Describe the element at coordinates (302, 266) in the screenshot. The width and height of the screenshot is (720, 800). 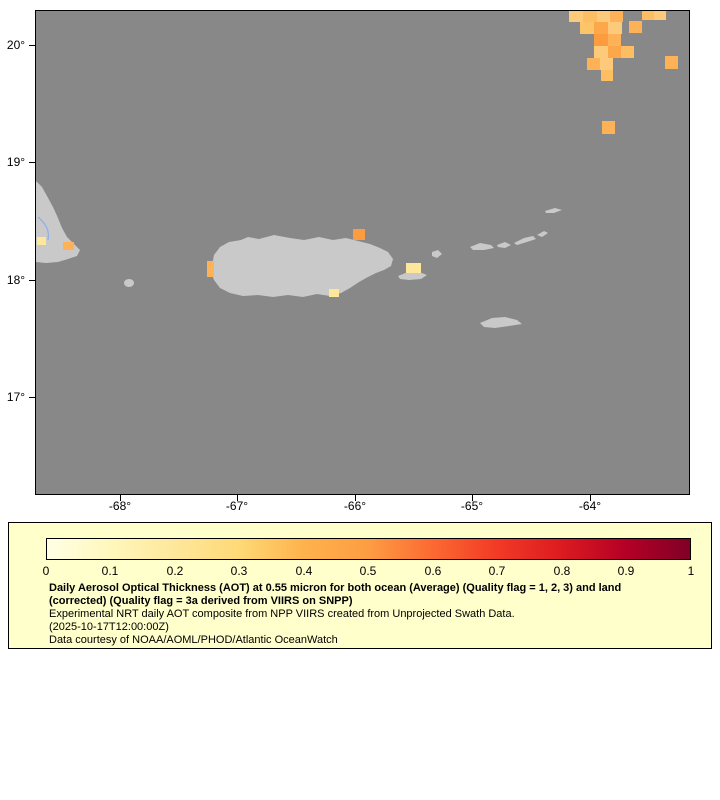
I see `land-puerto-rico` at that location.